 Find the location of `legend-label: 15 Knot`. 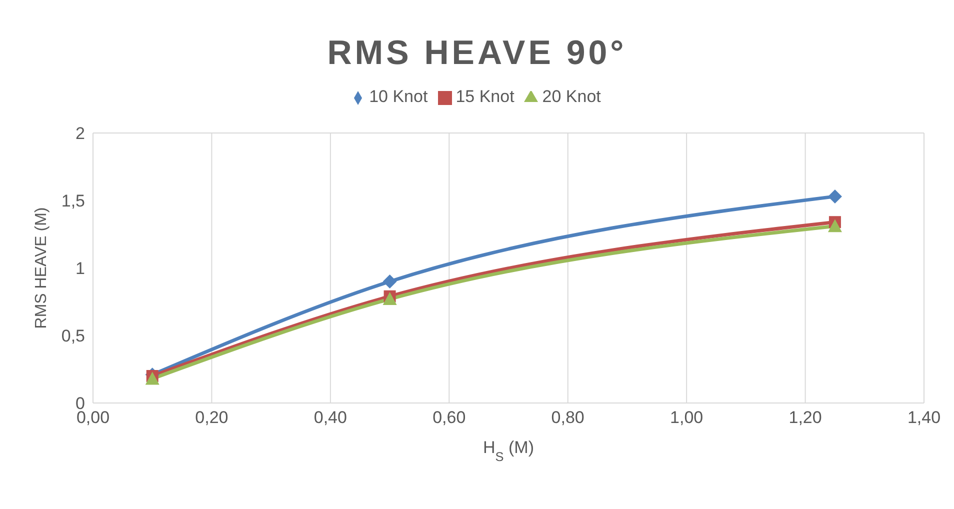

legend-label: 15 Knot is located at coordinates (485, 96).